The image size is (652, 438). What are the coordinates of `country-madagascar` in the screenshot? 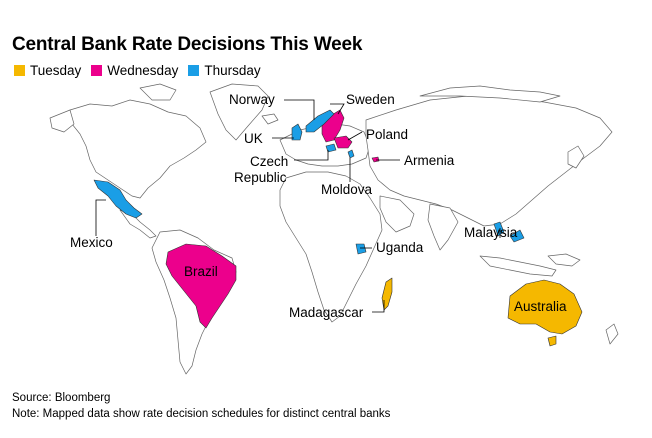 It's located at (387, 294).